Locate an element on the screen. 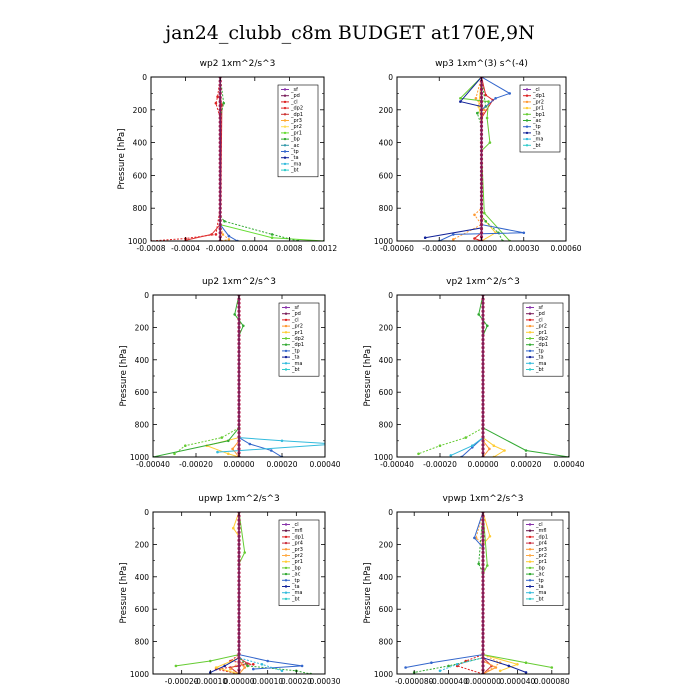 The height and width of the screenshot is (700, 700). legend-label: _pr1 is located at coordinates (297, 562).